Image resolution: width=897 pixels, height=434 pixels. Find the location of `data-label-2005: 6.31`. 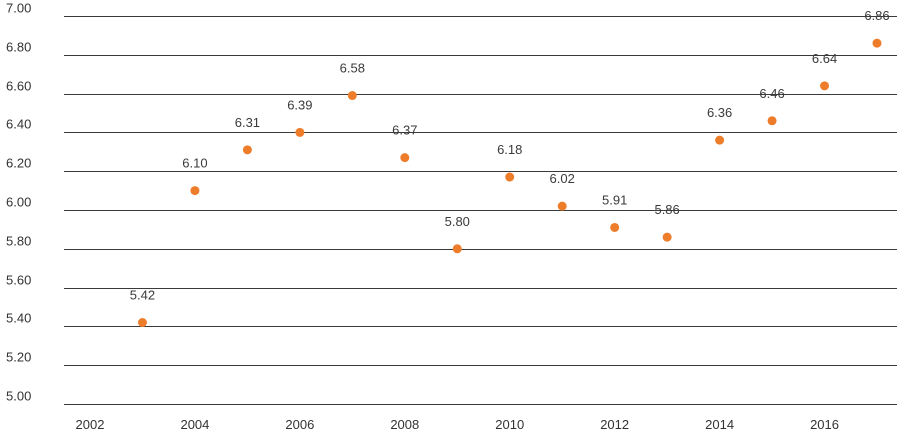

data-label-2005: 6.31 is located at coordinates (247, 122).